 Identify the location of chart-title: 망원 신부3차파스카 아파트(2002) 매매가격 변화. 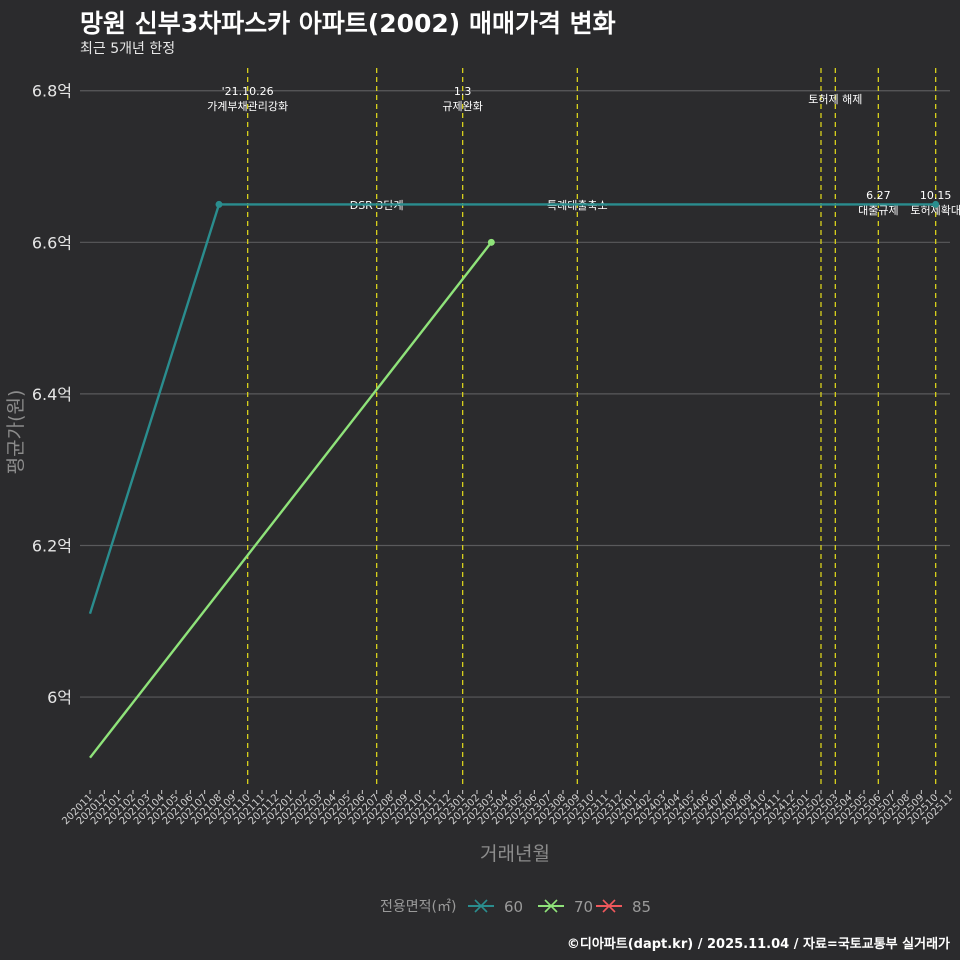
(348, 23).